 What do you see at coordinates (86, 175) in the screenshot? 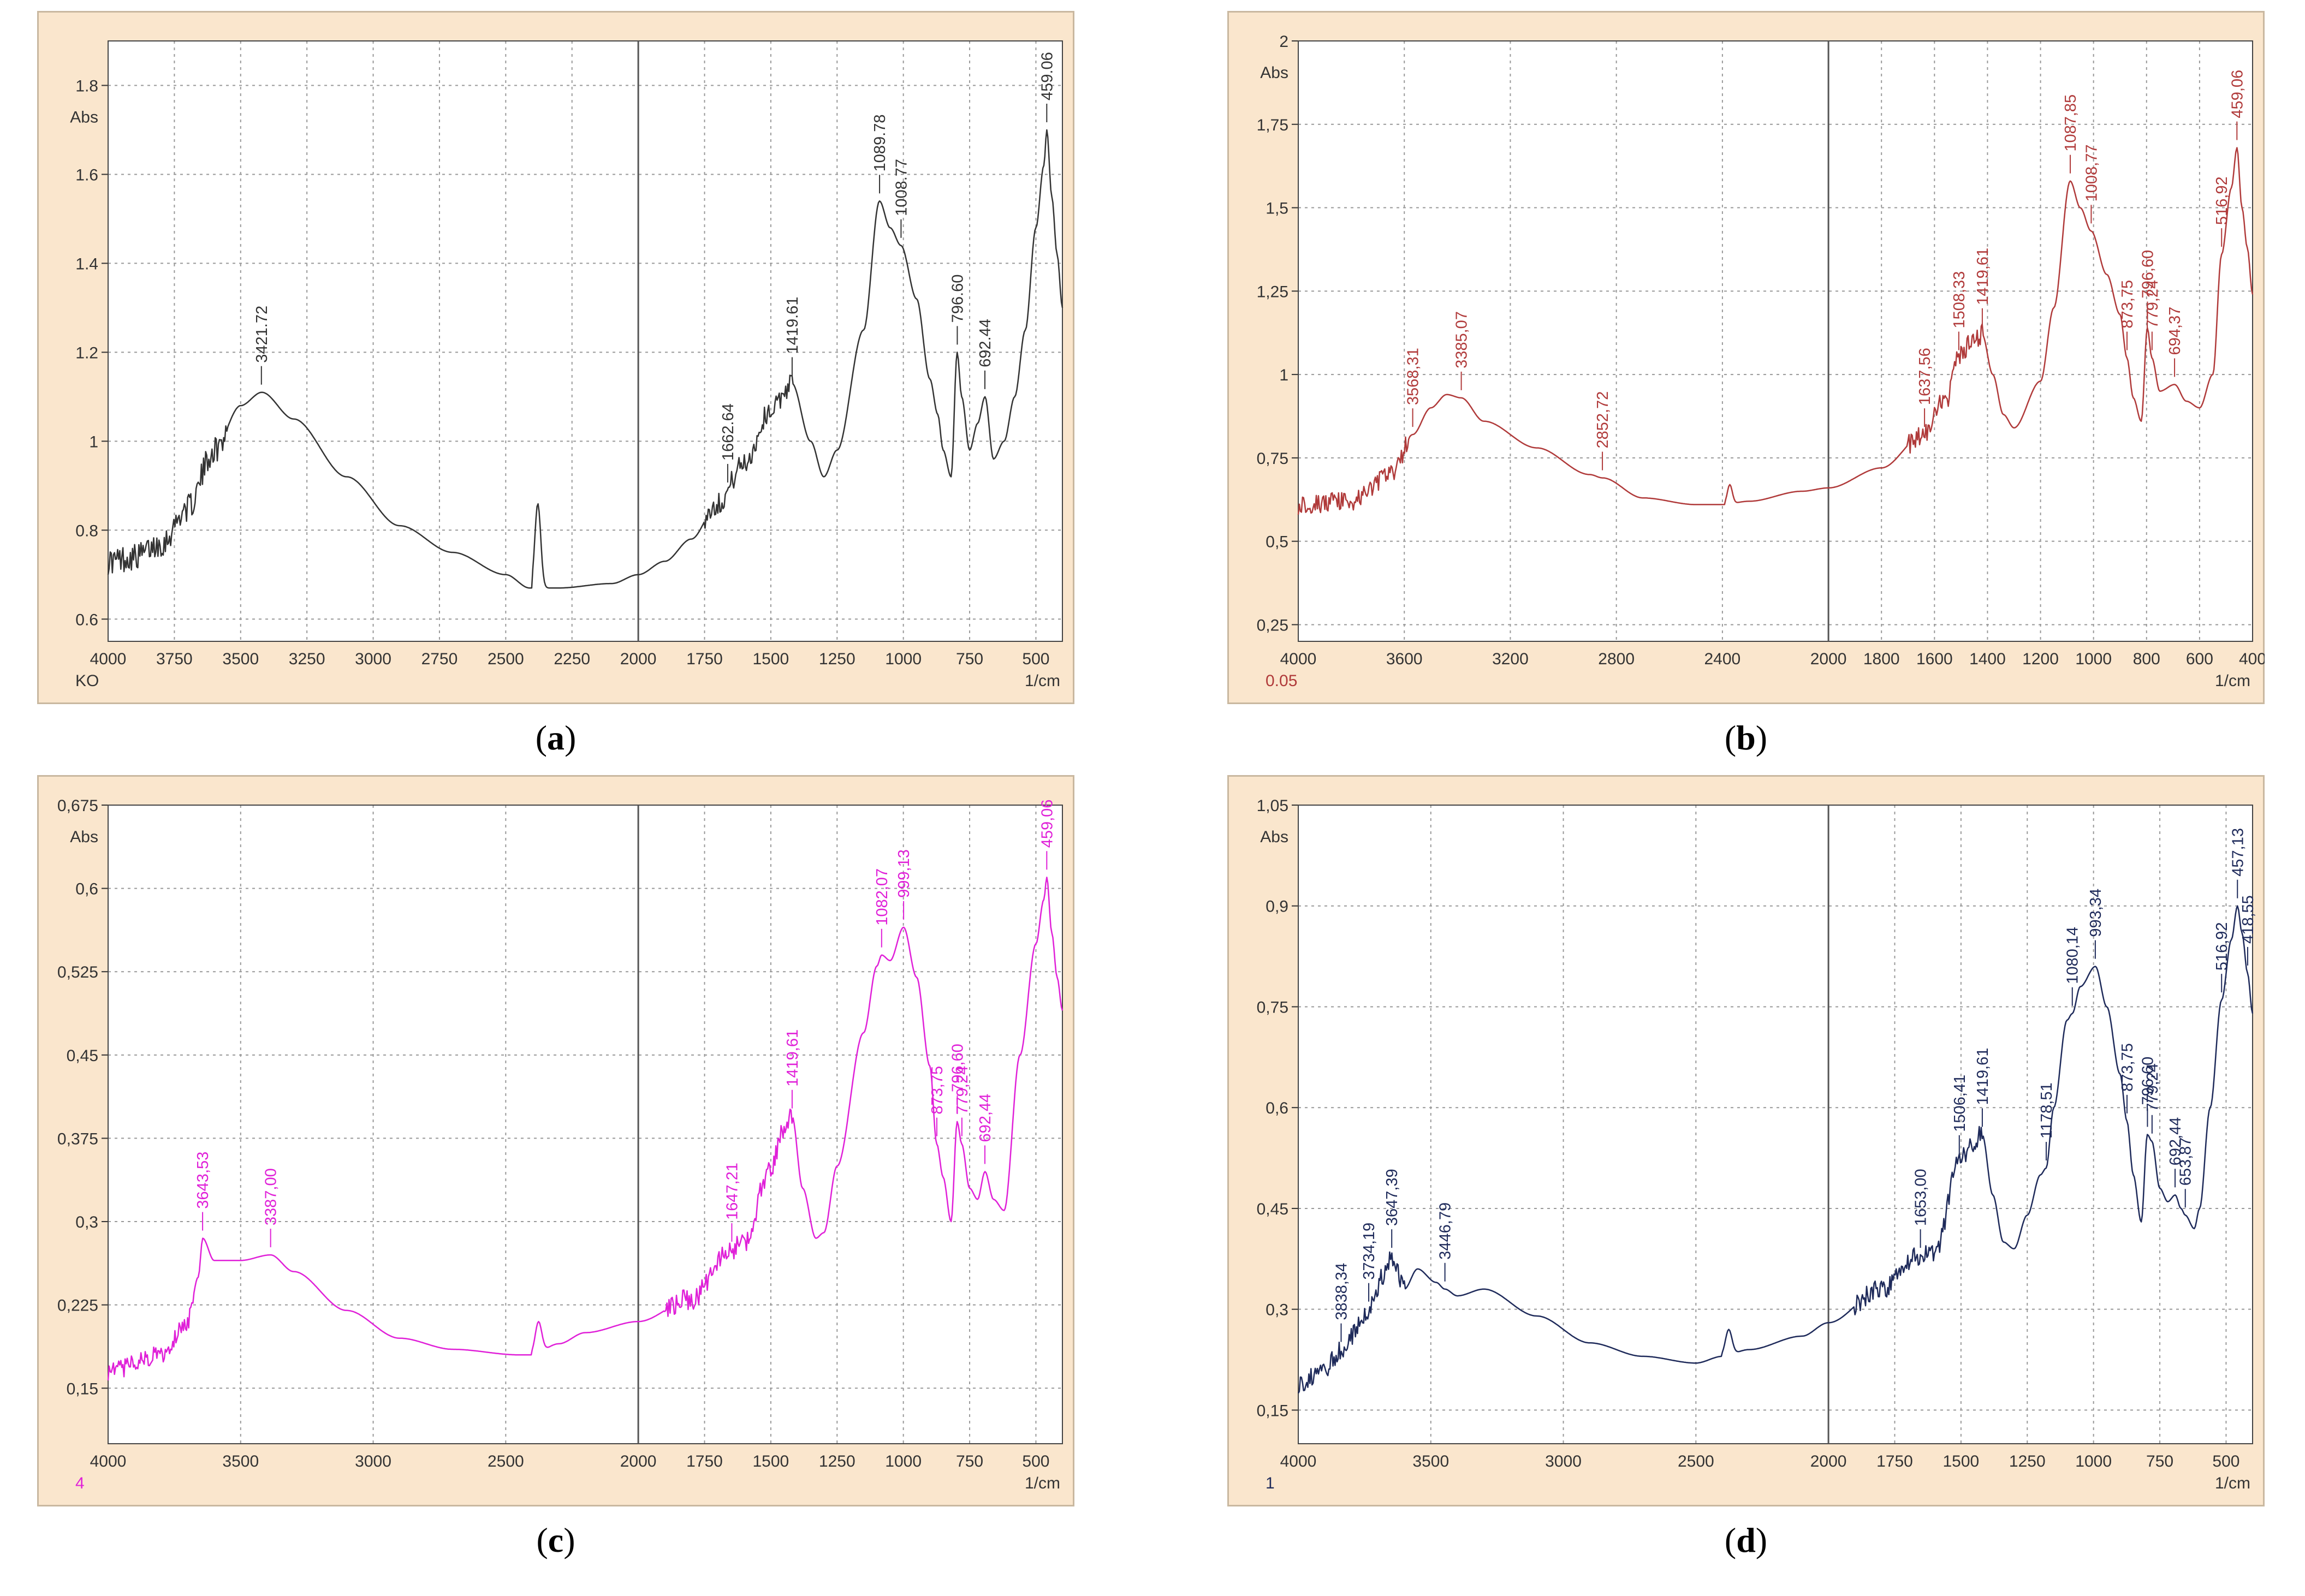
I see `y-tick-label: 1.6` at bounding box center [86, 175].